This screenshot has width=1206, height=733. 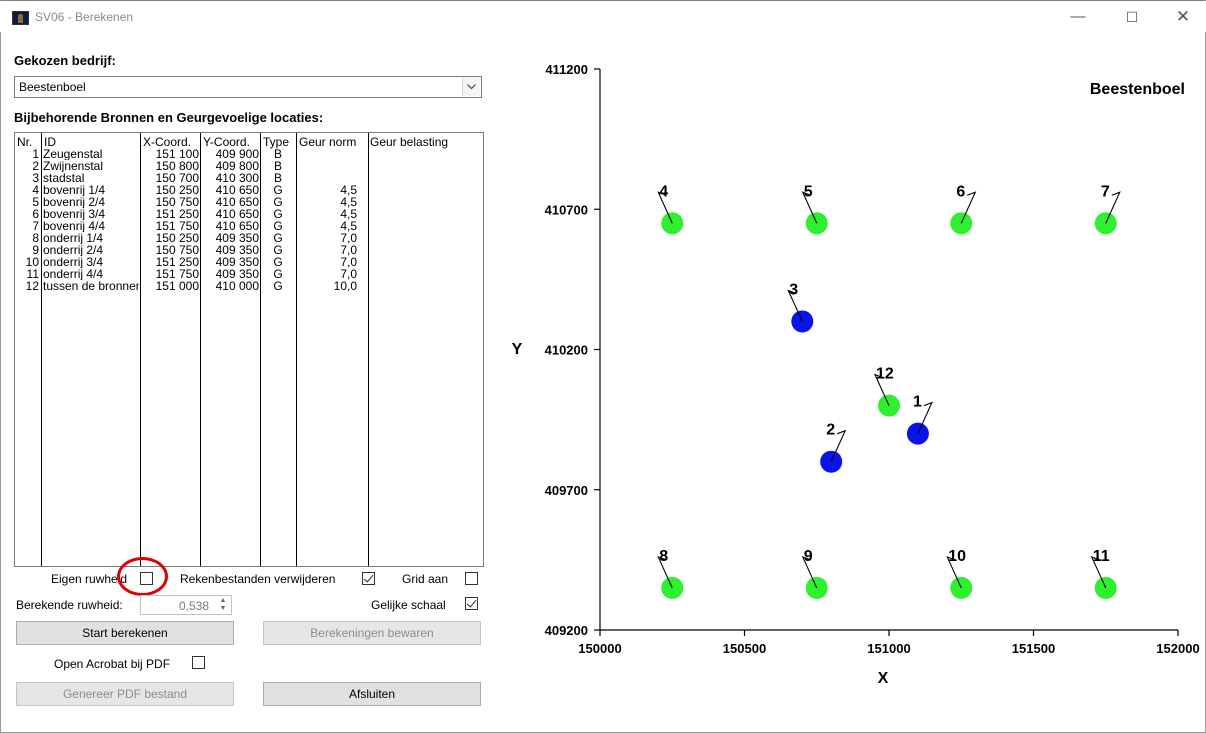 What do you see at coordinates (125, 633) in the screenshot?
I see `start-berekenen-button: Start berekenen` at bounding box center [125, 633].